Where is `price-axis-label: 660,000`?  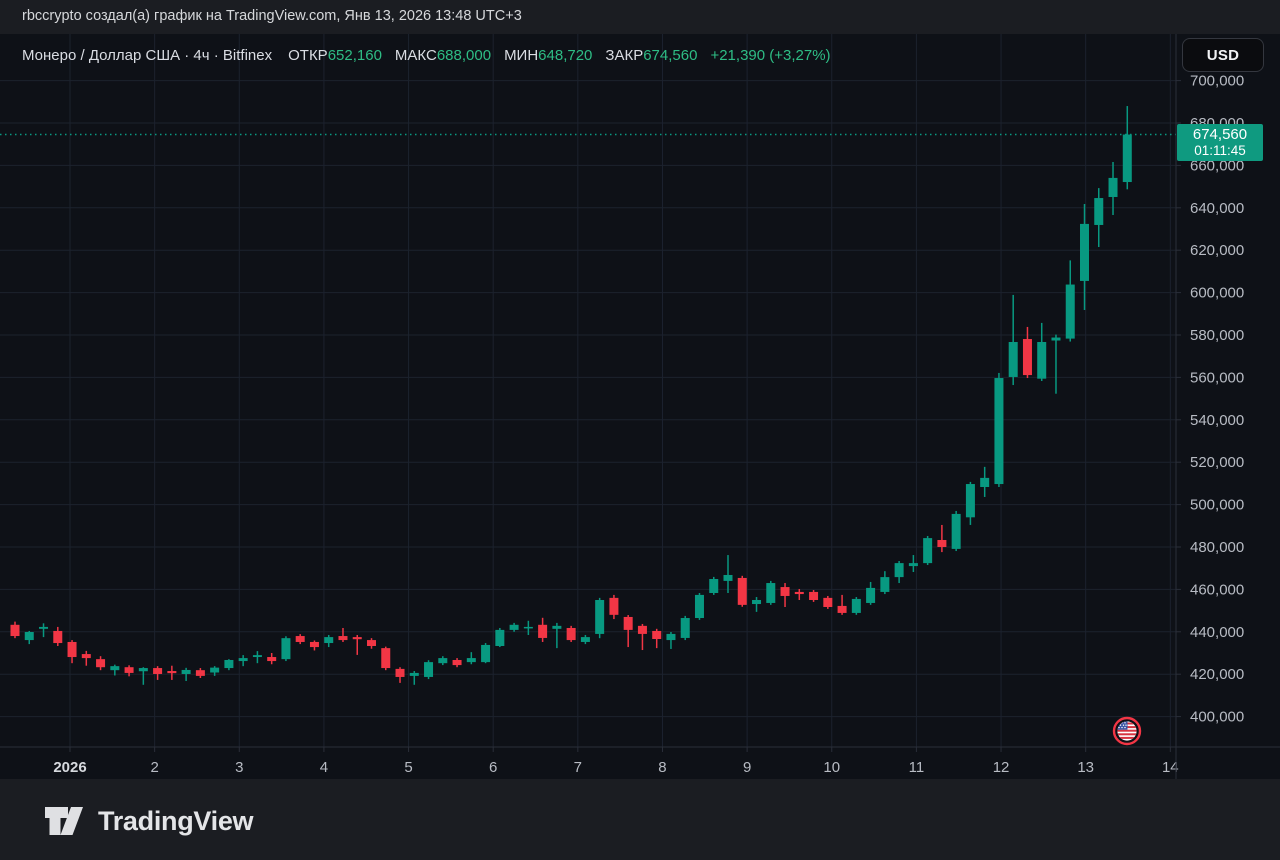
price-axis-label: 660,000 is located at coordinates (1217, 165).